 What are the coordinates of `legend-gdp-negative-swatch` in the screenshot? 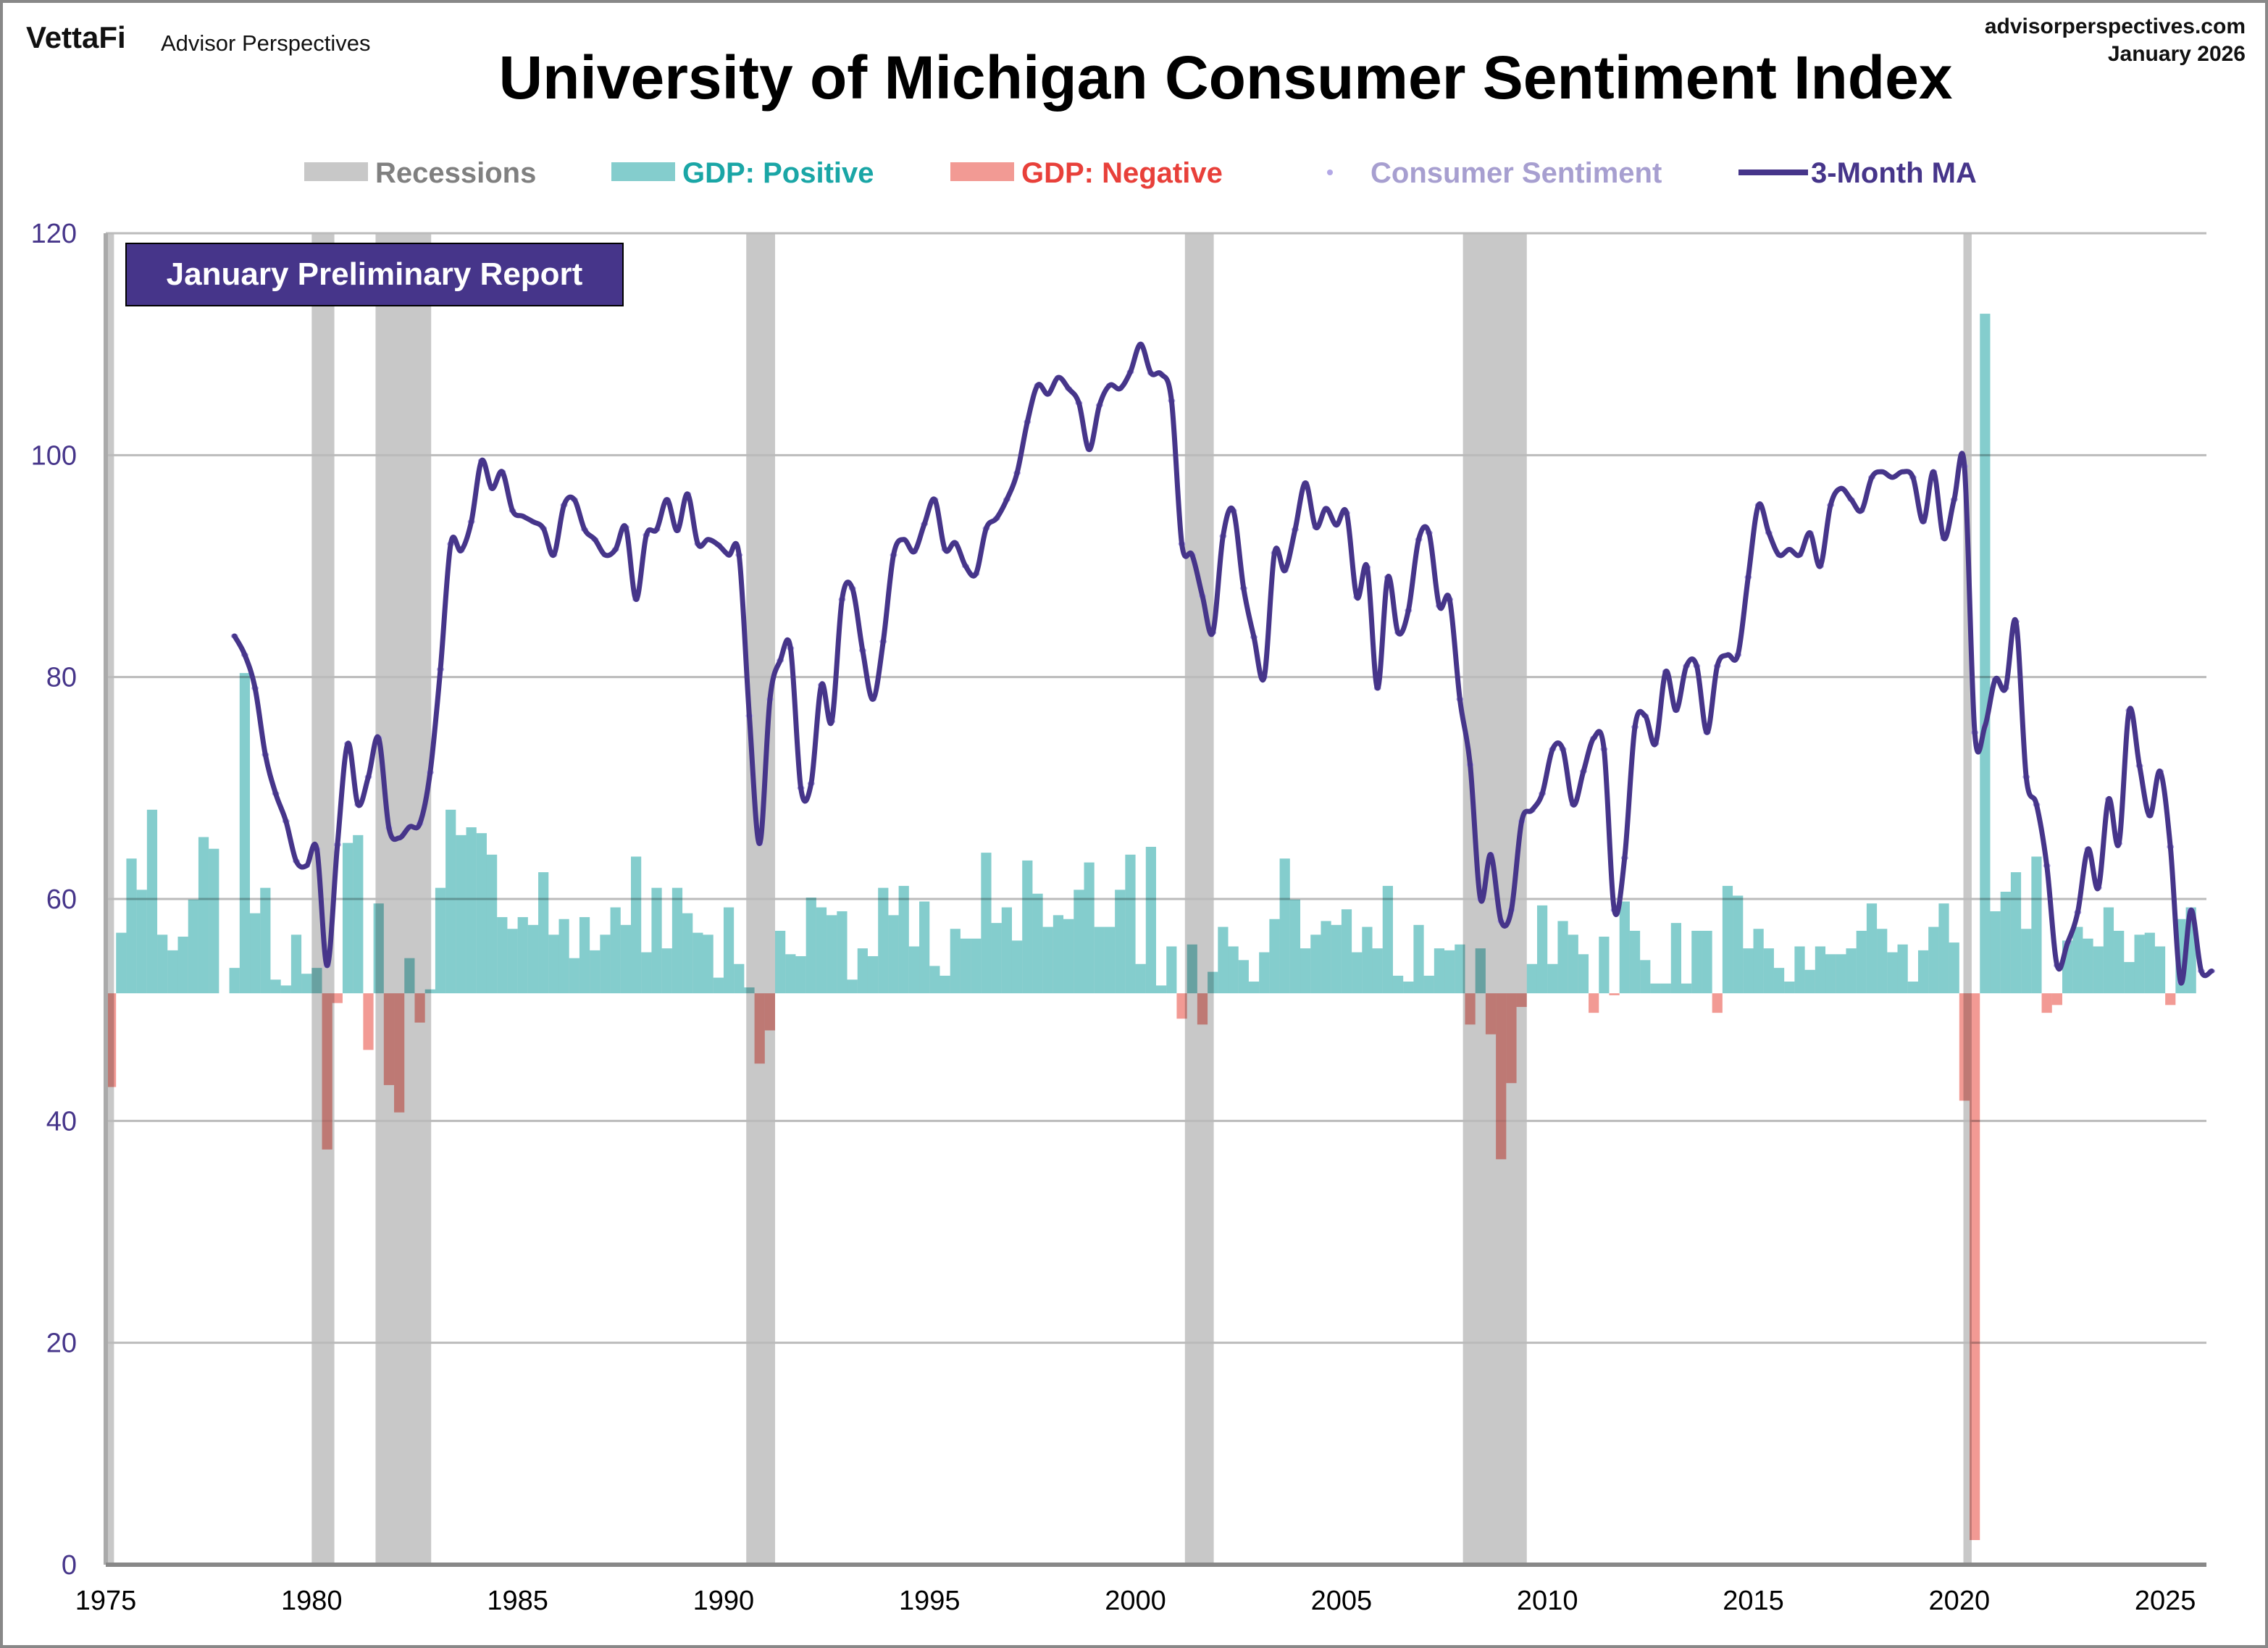 It's located at (982, 171).